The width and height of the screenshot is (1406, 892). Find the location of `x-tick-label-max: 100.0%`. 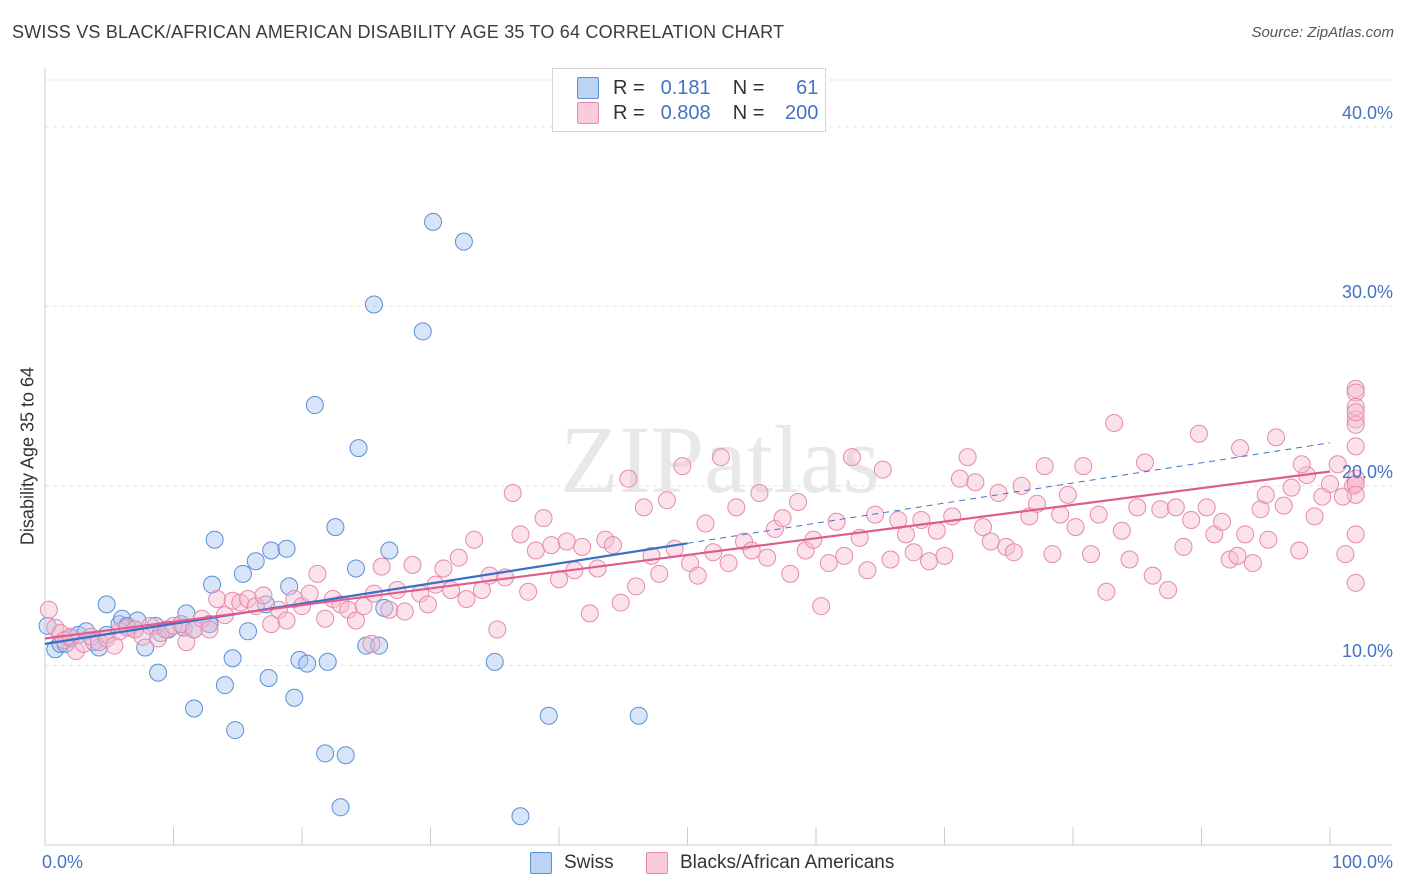

x-tick-label-max: 100.0% is located at coordinates (1362, 862).